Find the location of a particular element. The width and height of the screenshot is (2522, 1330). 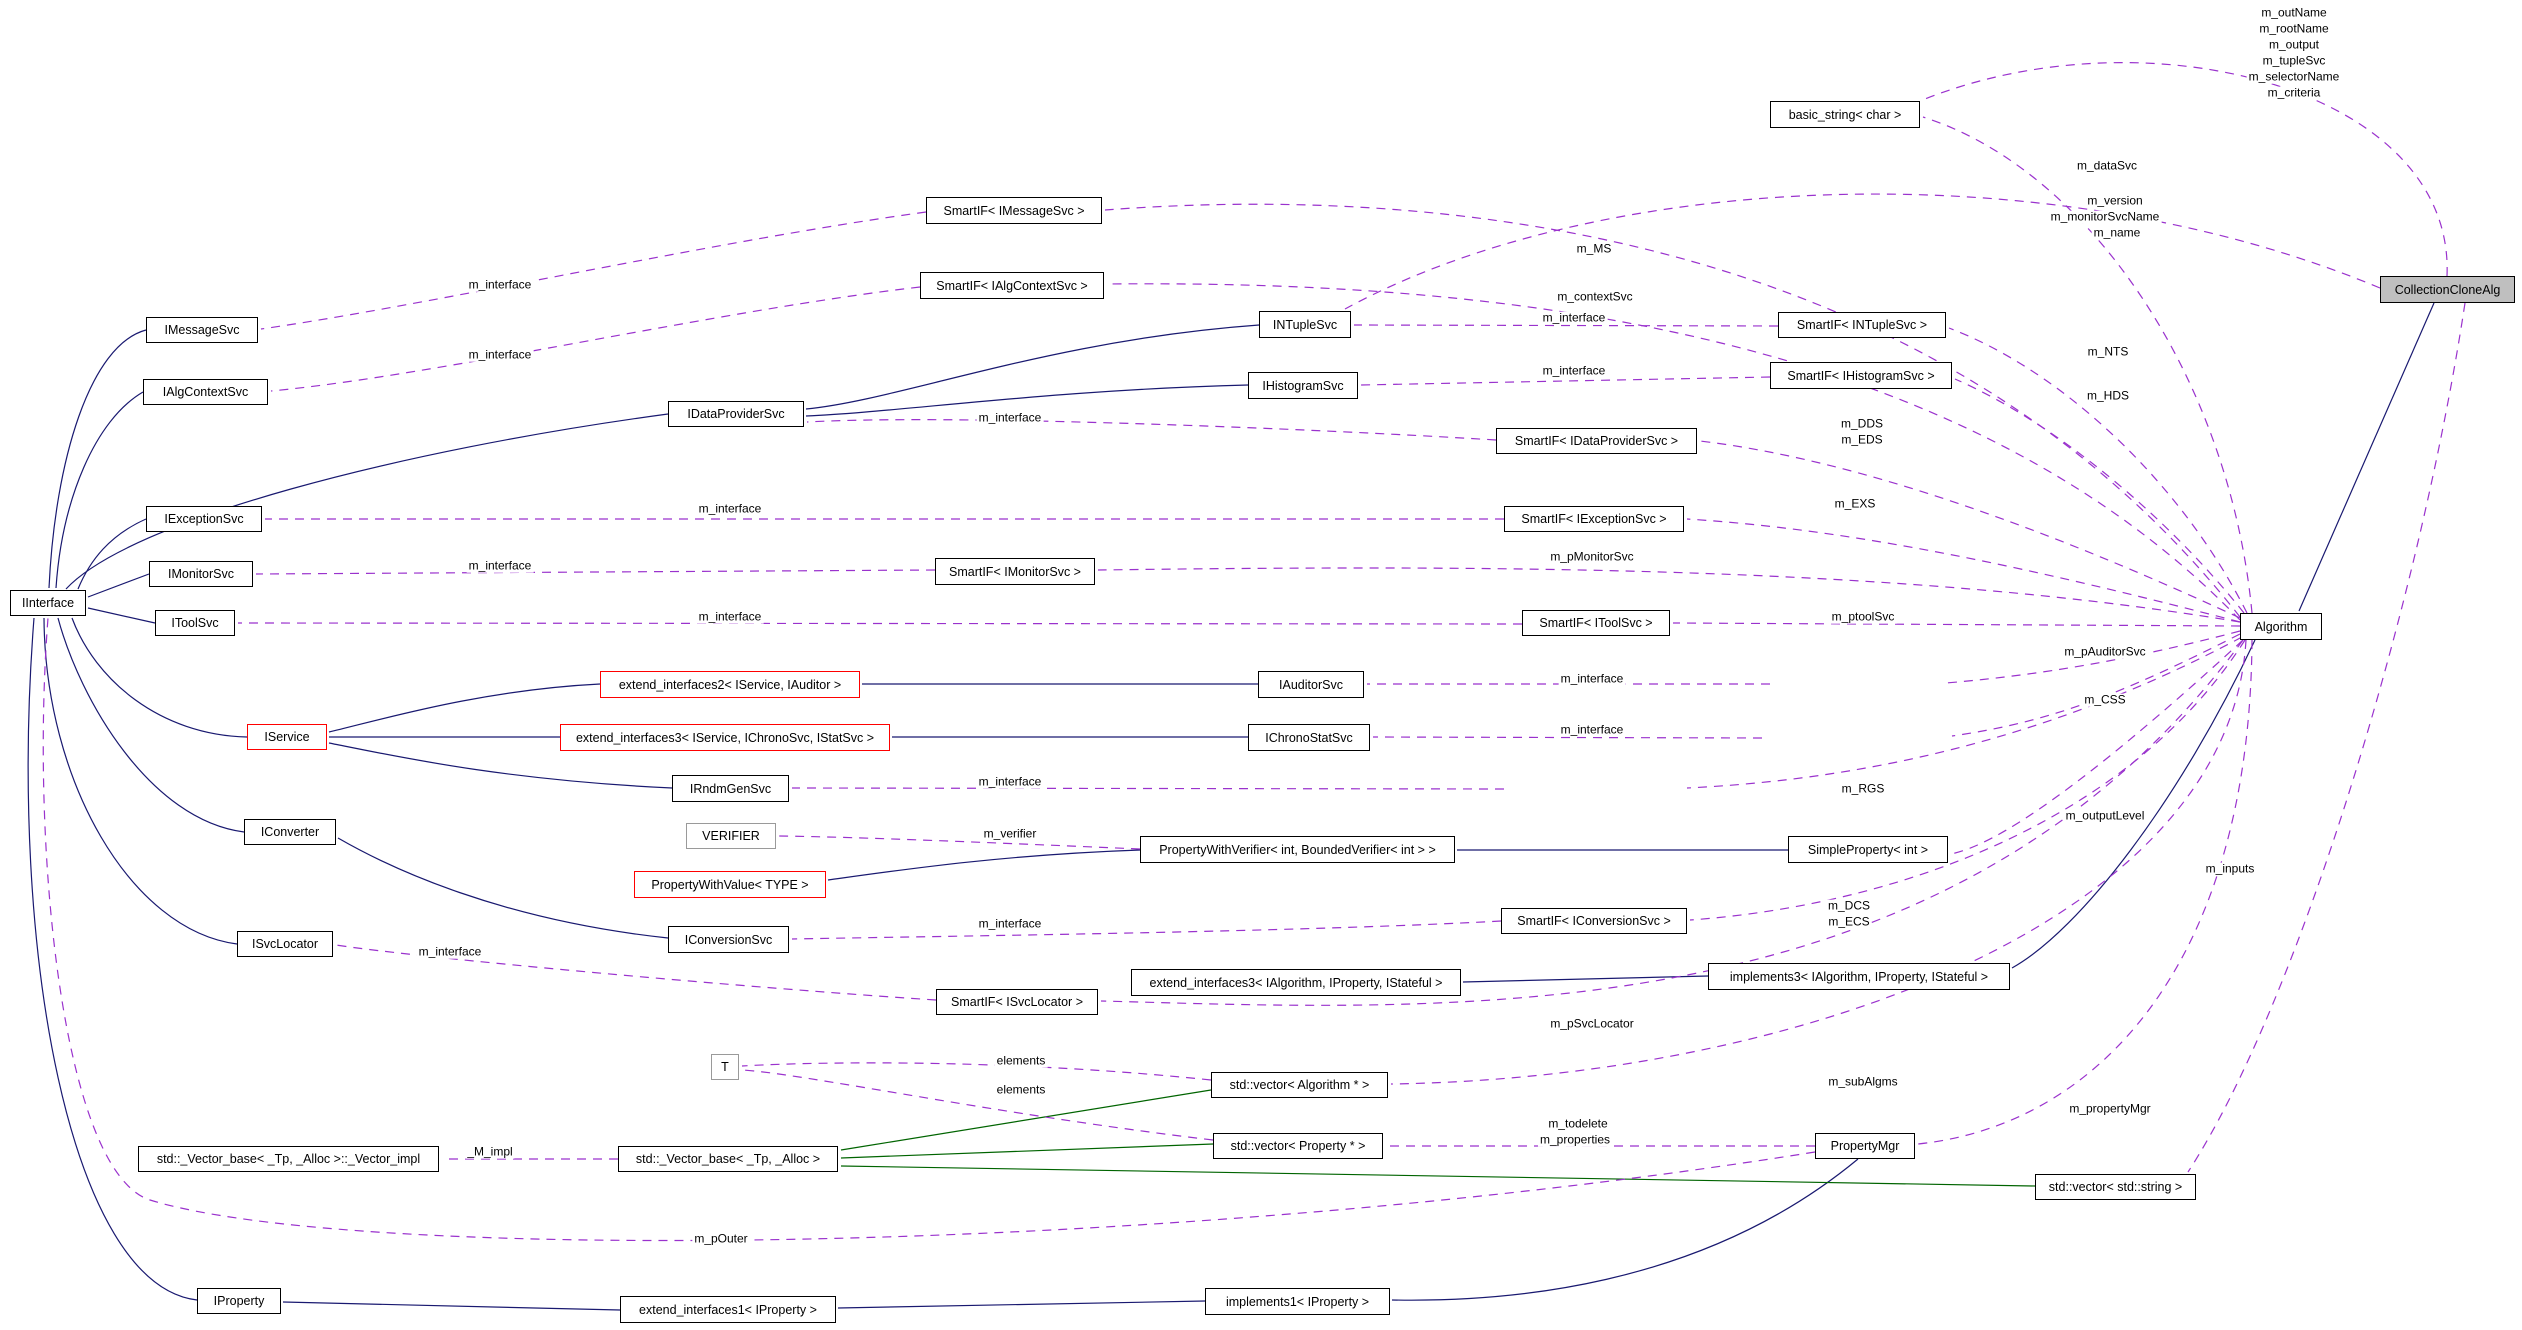

edge-label-m-pmonitorsvc: m_pMonitorSvc is located at coordinates (1592, 556).